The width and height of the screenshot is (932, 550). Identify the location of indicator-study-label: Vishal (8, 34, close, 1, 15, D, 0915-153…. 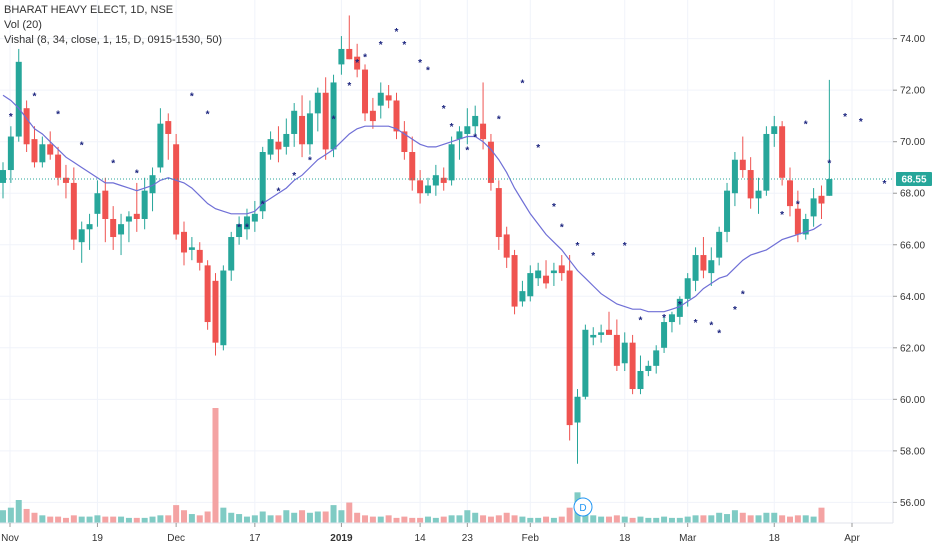
(113, 40).